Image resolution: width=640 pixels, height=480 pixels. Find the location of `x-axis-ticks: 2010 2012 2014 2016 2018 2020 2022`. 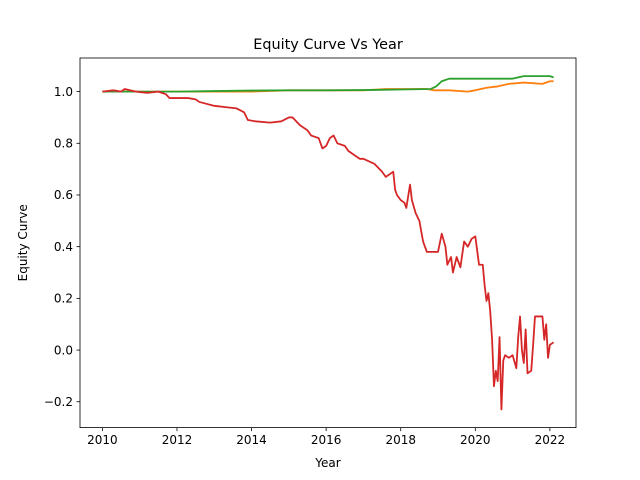

x-axis-ticks: 2010 2012 2014 2016 2018 2020 2022 is located at coordinates (326, 437).